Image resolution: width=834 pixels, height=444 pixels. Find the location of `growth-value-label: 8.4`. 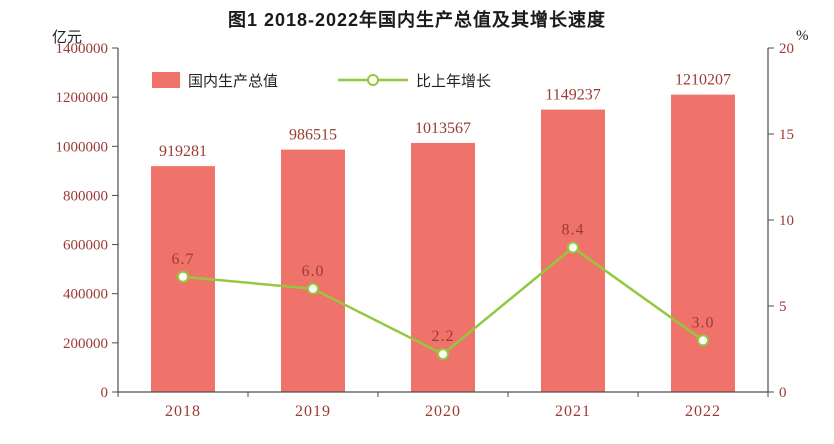

growth-value-label: 8.4 is located at coordinates (573, 230).